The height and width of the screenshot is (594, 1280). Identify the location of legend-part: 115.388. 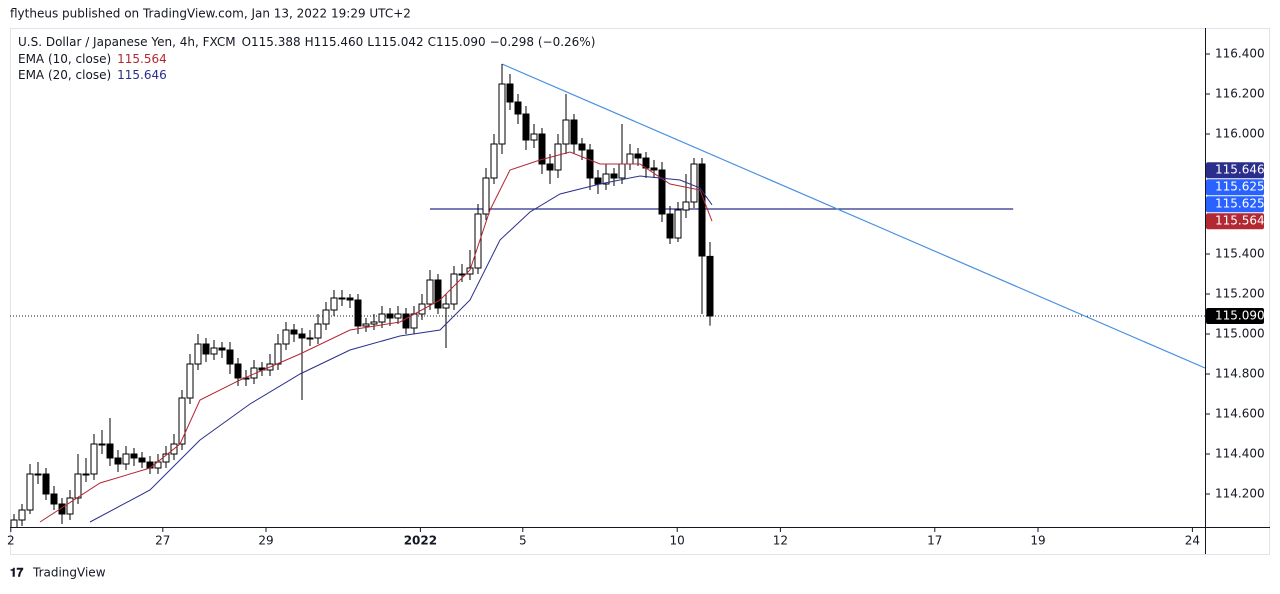
(276, 42).